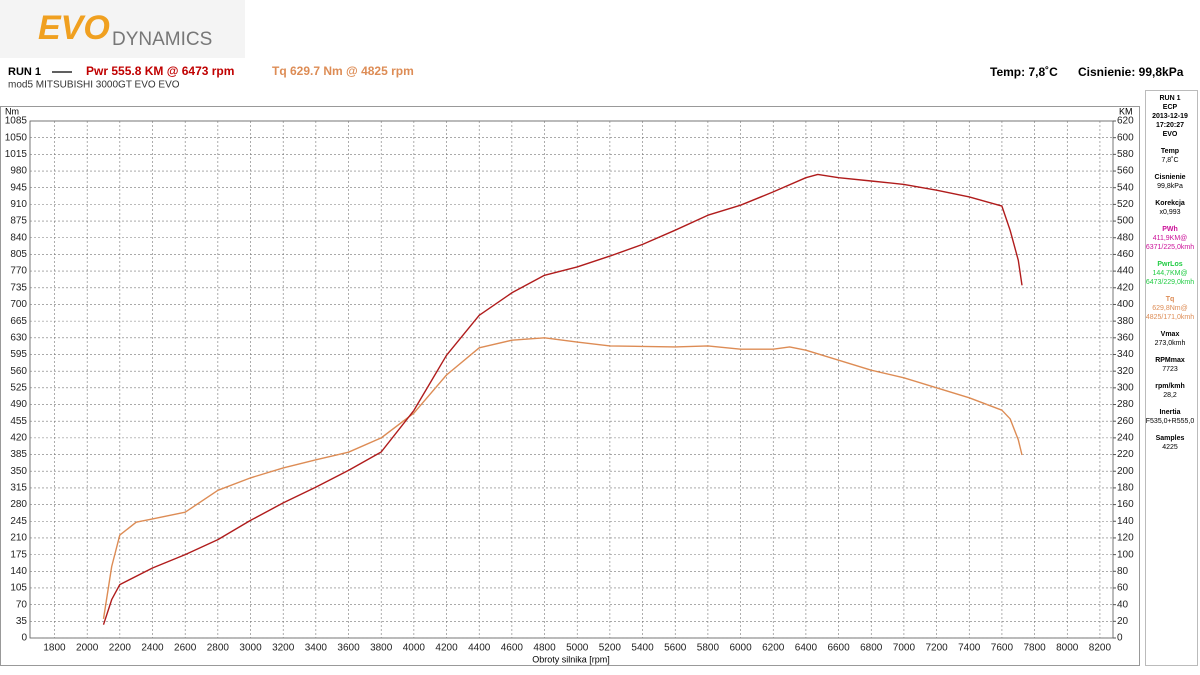 This screenshot has width=1200, height=675. Describe the element at coordinates (1170, 438) in the screenshot. I see `side-panel-text: Samples` at that location.